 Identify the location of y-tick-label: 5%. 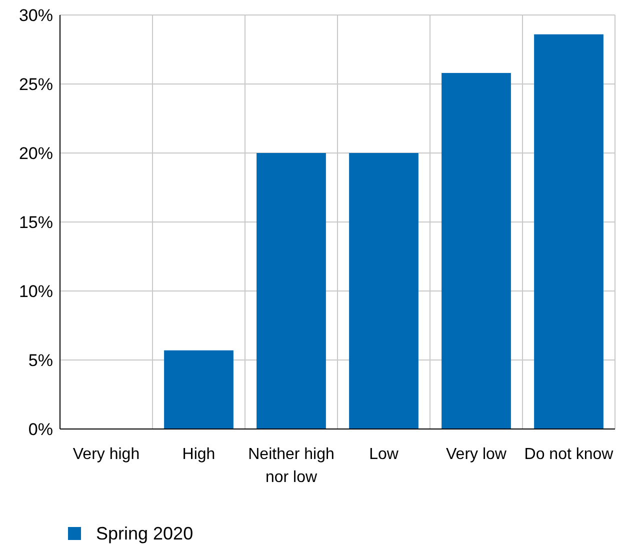
(40, 360).